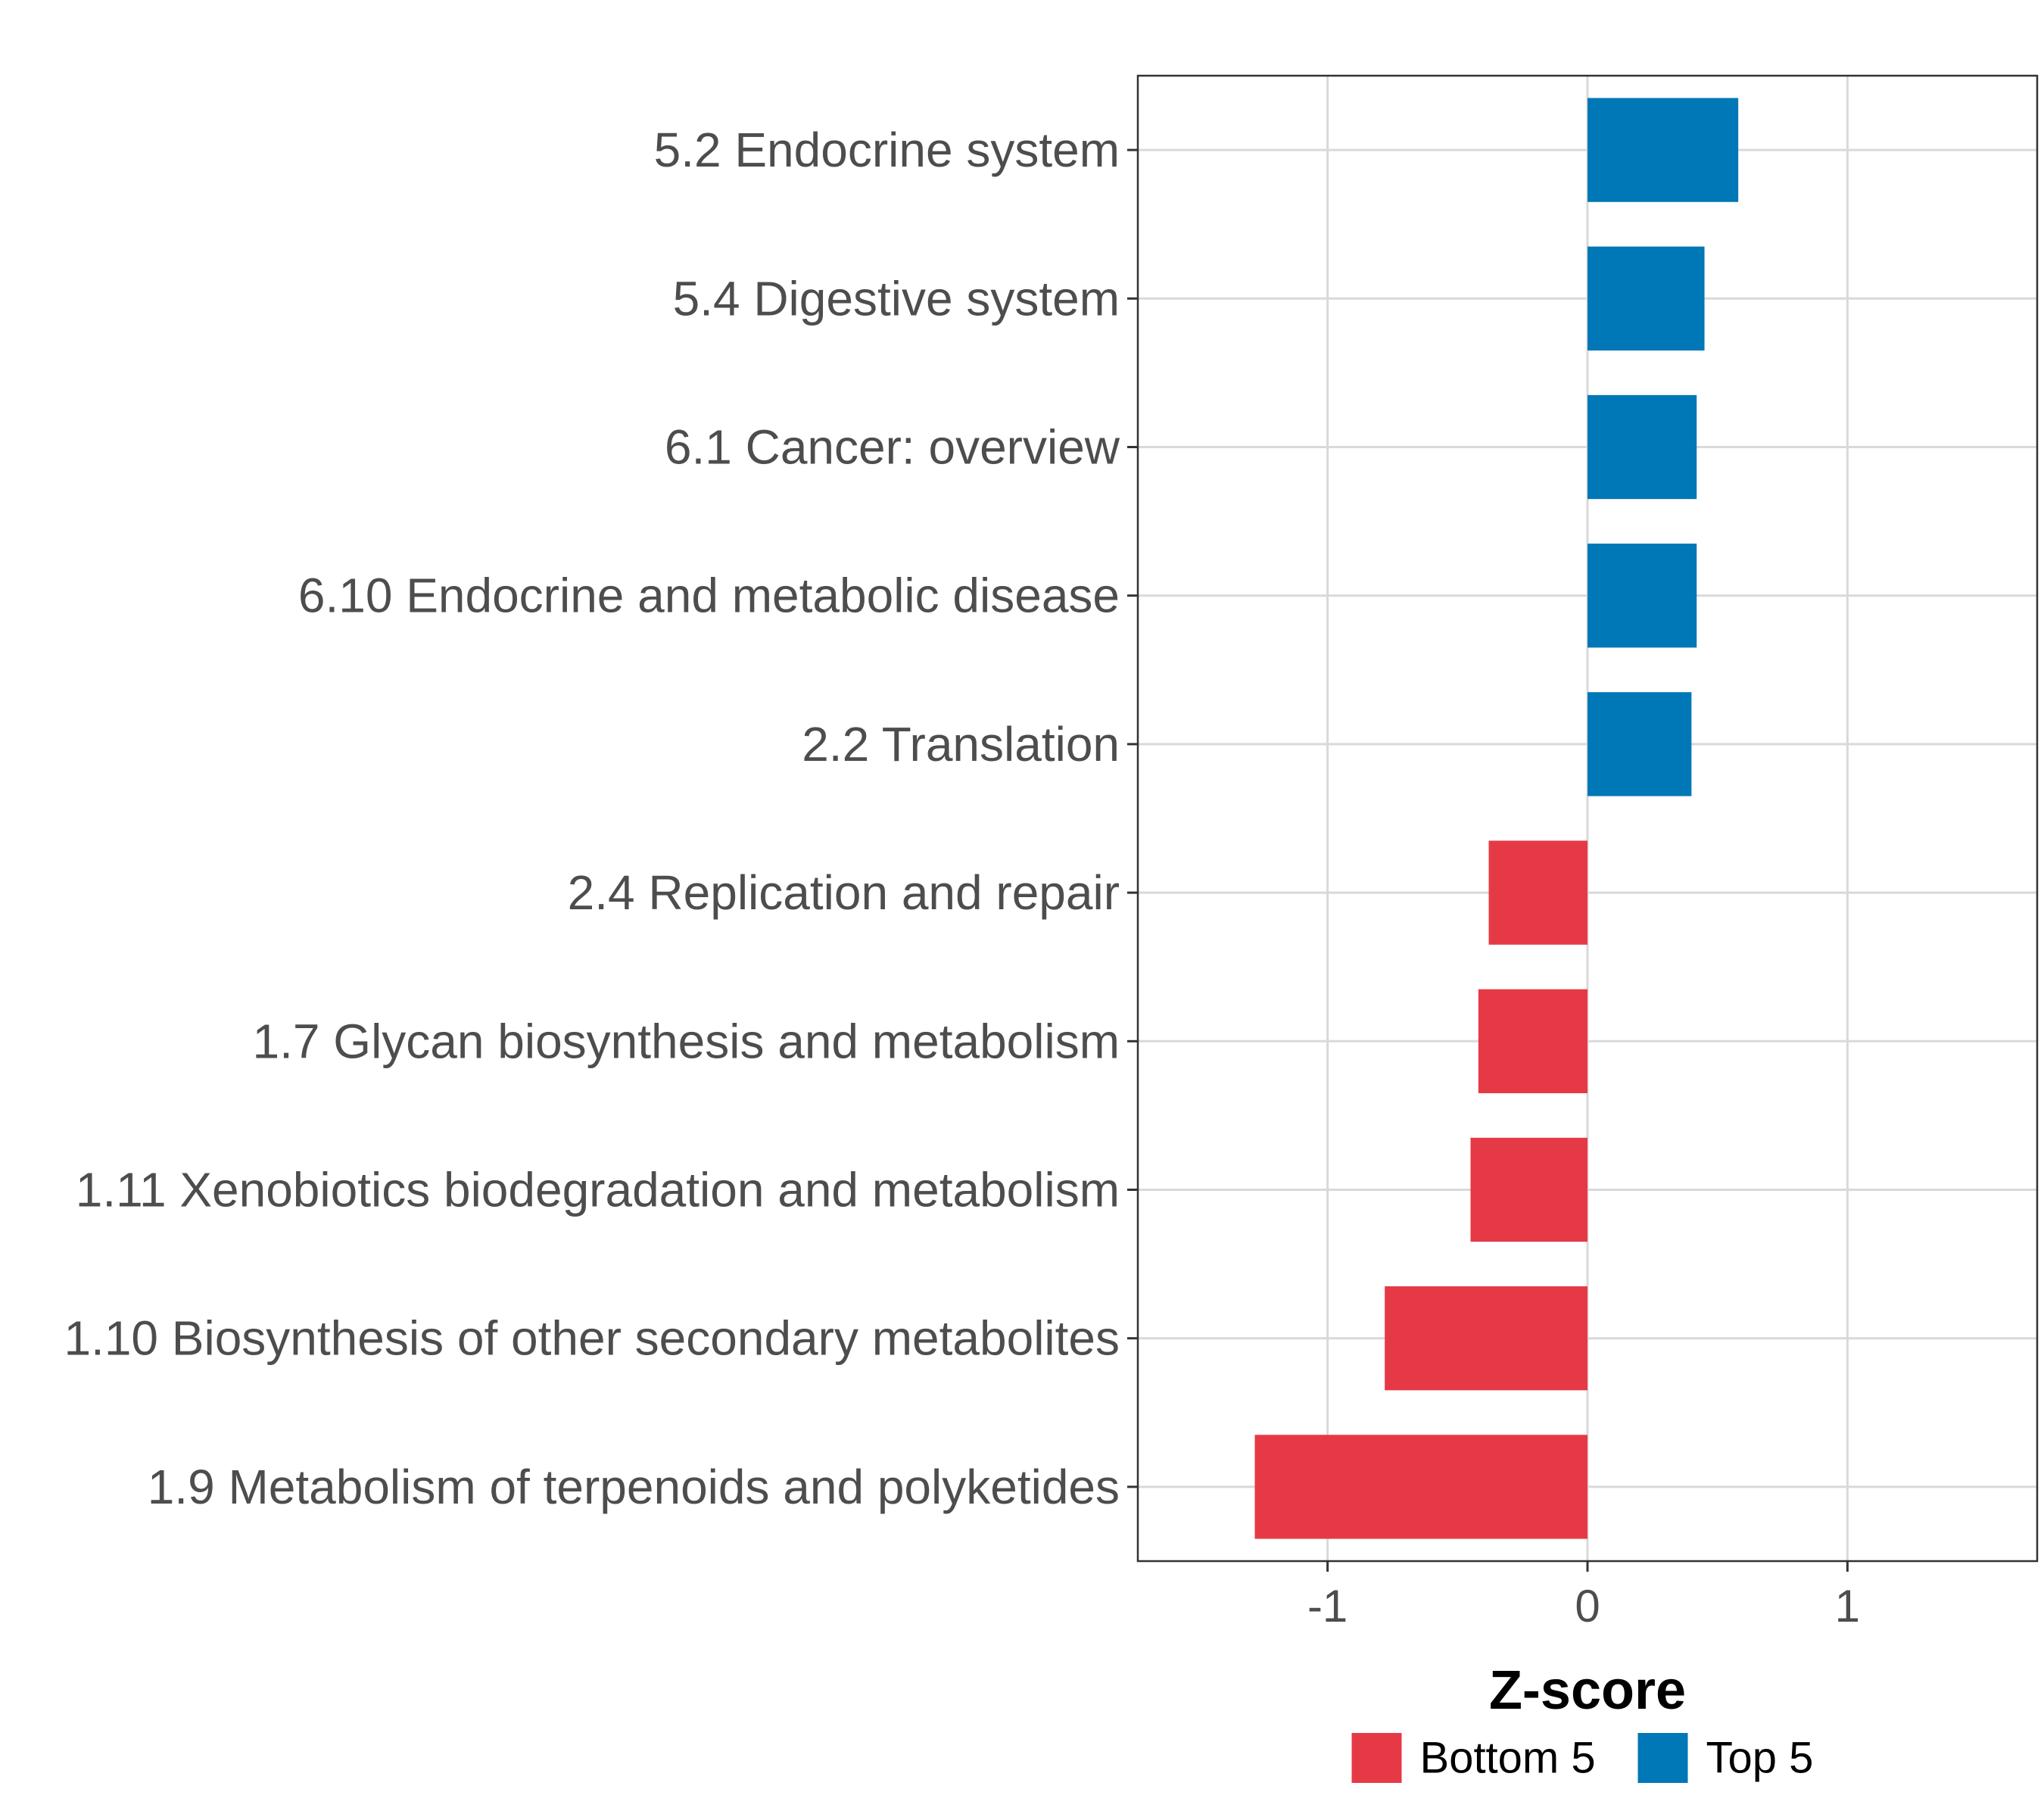 The image size is (2044, 1817). Describe the element at coordinates (961, 744) in the screenshot. I see `category-label: 2.2 Translation` at that location.